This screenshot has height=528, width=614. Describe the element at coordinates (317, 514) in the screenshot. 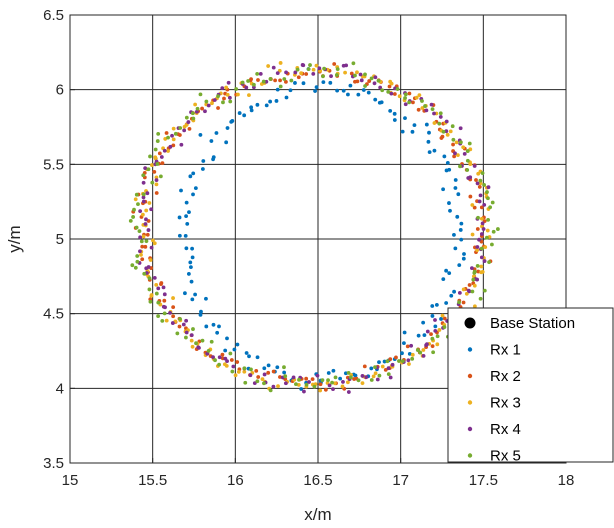

I see `x-axis-label: x/m` at that location.